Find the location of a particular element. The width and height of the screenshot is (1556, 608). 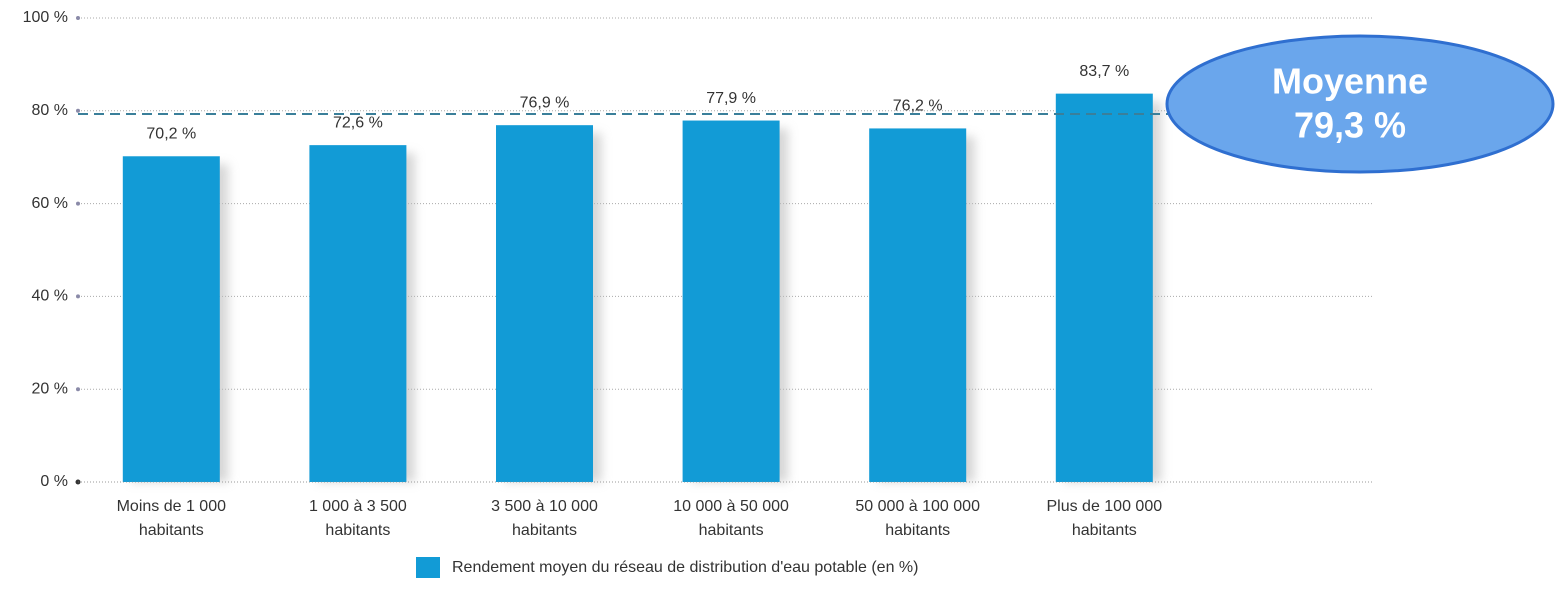

average-label: 79,3 % is located at coordinates (1350, 125).